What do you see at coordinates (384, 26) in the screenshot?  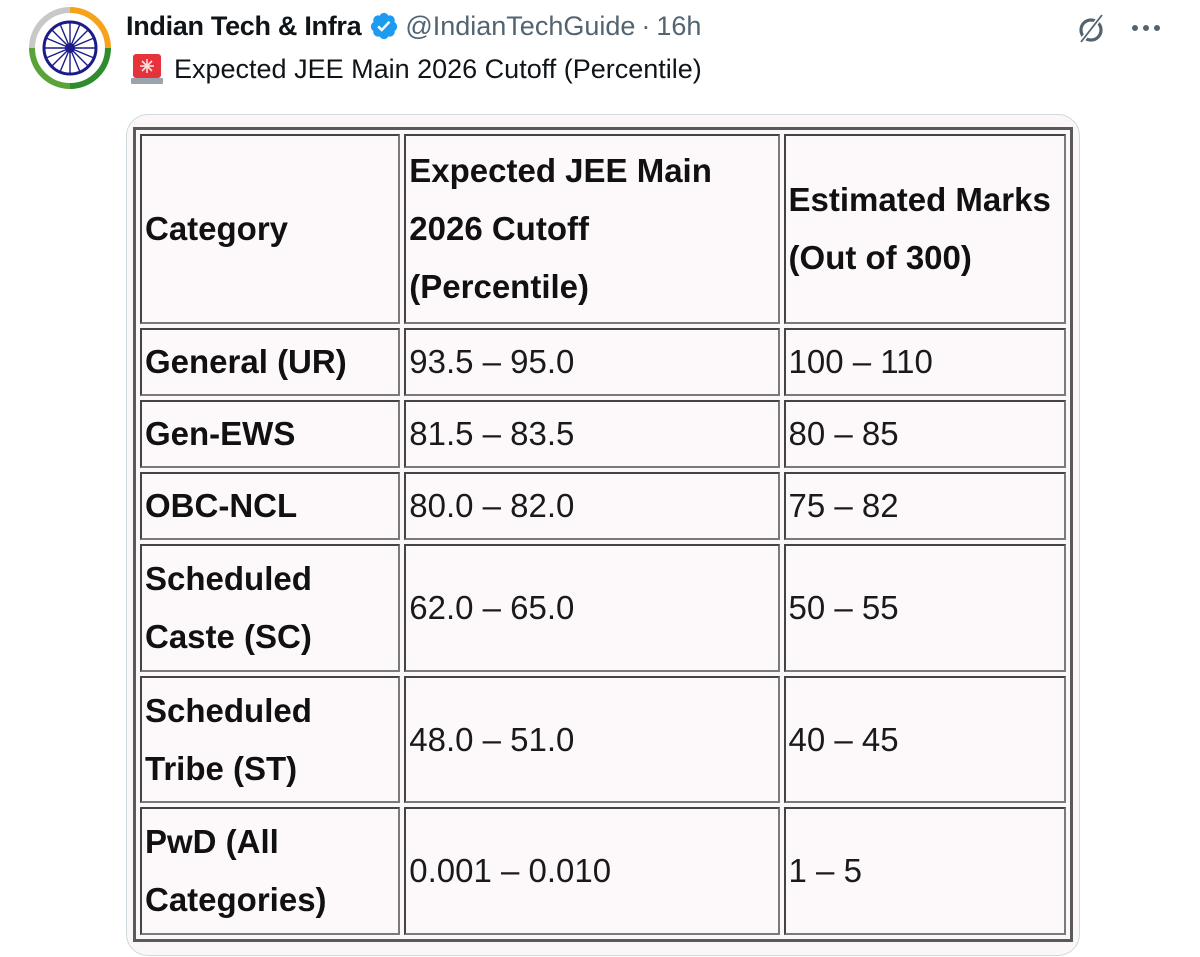 I see `verified-badge-icon` at bounding box center [384, 26].